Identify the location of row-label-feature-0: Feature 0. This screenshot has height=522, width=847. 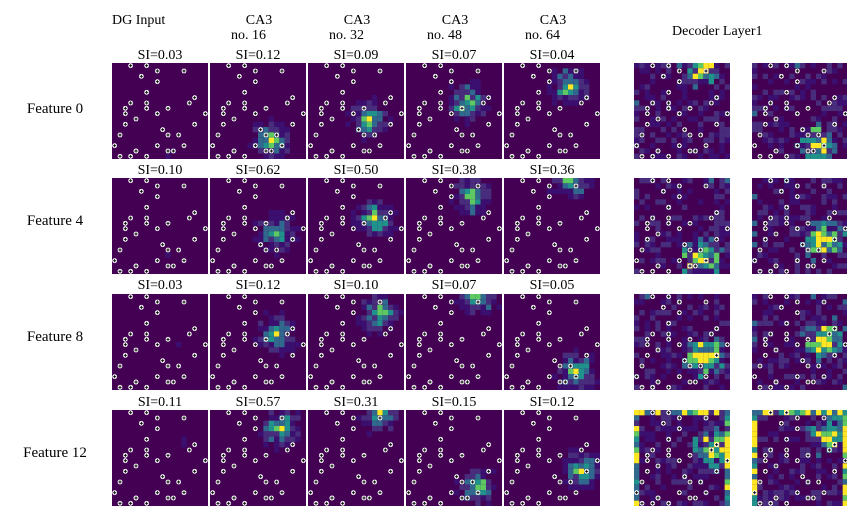
(55, 109).